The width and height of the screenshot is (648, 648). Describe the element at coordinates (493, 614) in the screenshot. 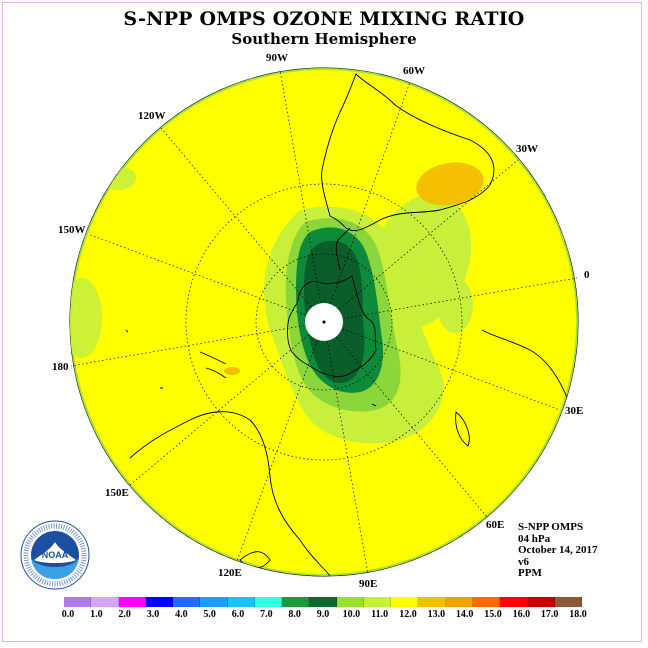

I see `colorbar-tick-label: 15.0` at that location.